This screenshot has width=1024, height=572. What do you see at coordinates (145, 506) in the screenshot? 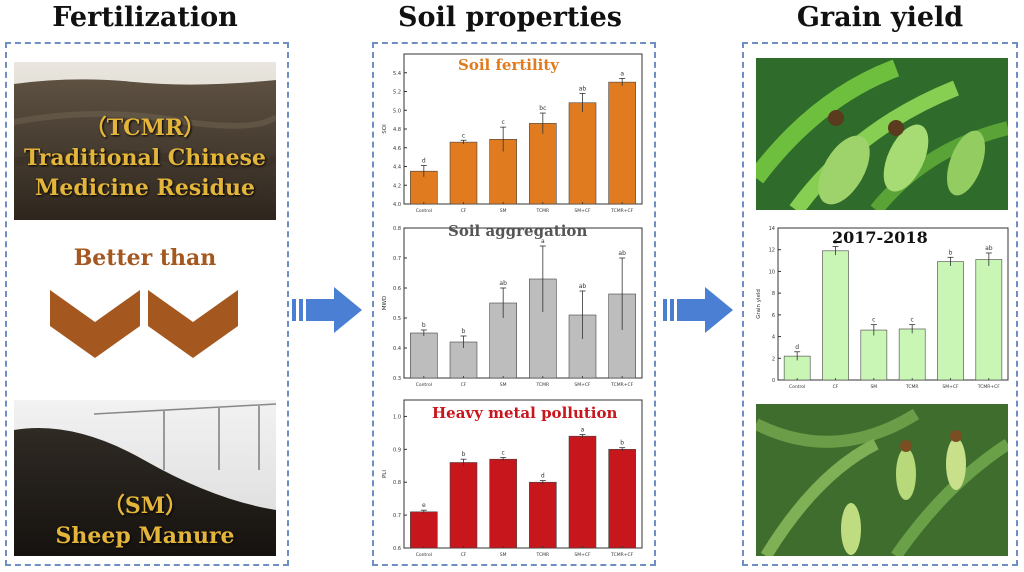
I see `sm-abbreviation: （SM）` at bounding box center [145, 506].